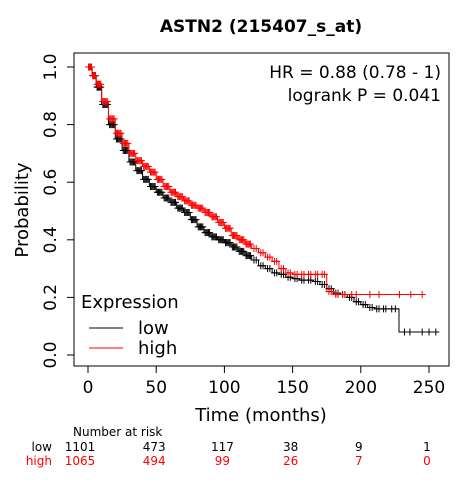  Describe the element at coordinates (429, 388) in the screenshot. I see `x-tick-label-250: 250` at that location.